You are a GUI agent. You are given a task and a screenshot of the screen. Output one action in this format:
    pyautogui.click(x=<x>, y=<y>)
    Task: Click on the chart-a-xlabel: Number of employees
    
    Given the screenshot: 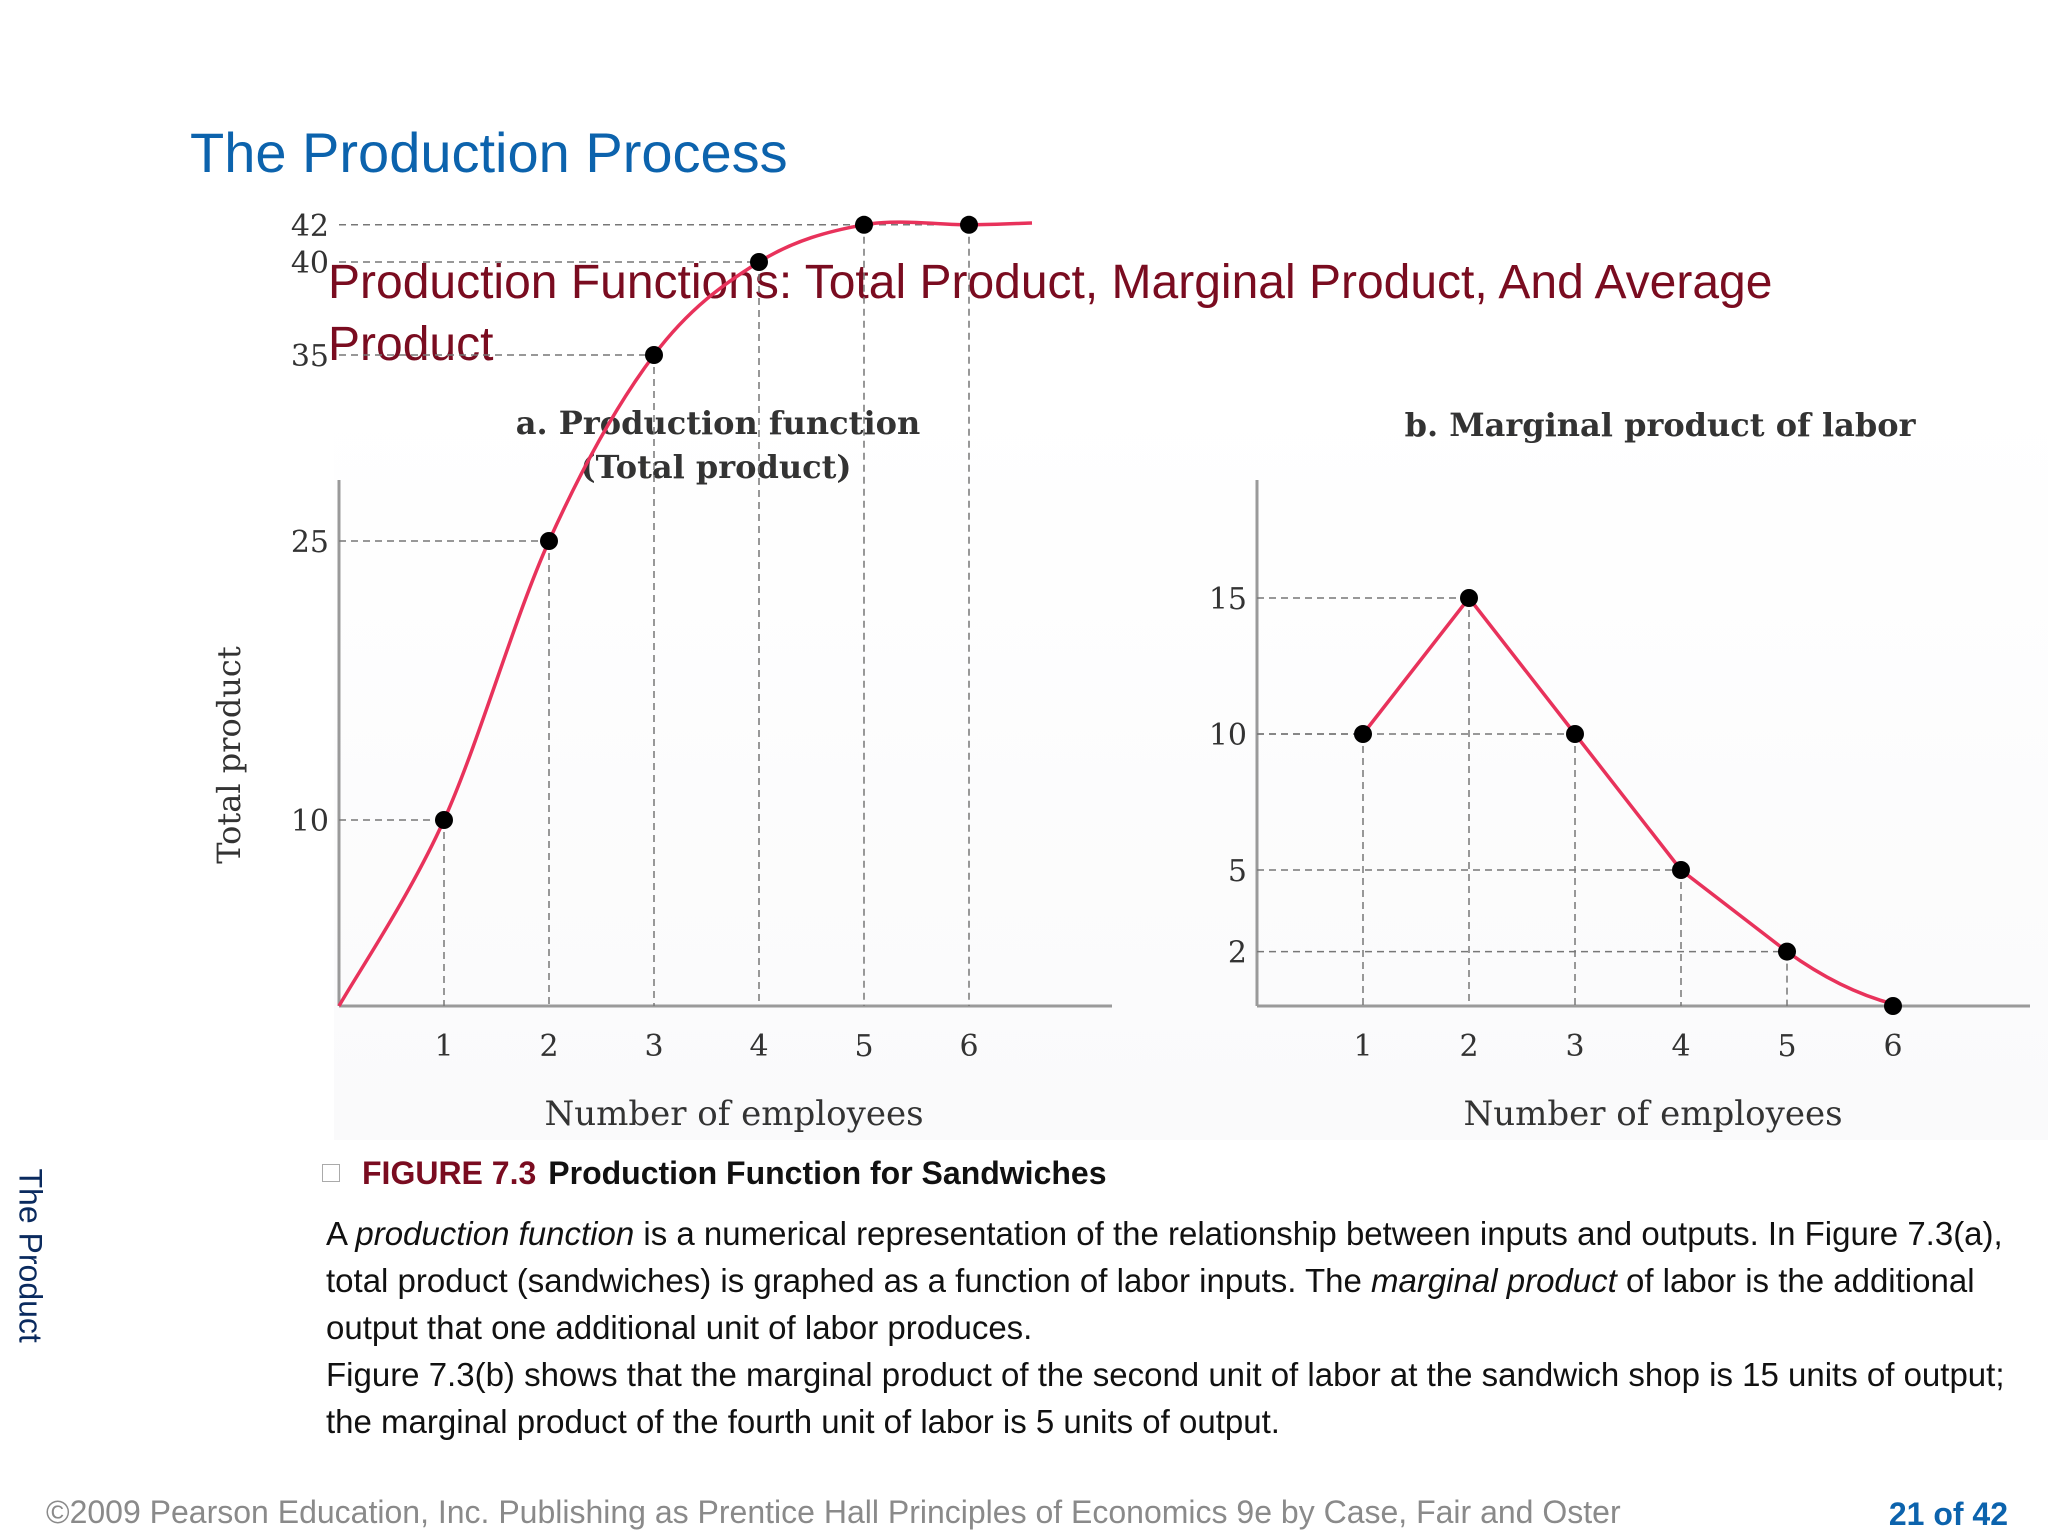 What is the action you would take?
    pyautogui.click(x=733, y=1114)
    